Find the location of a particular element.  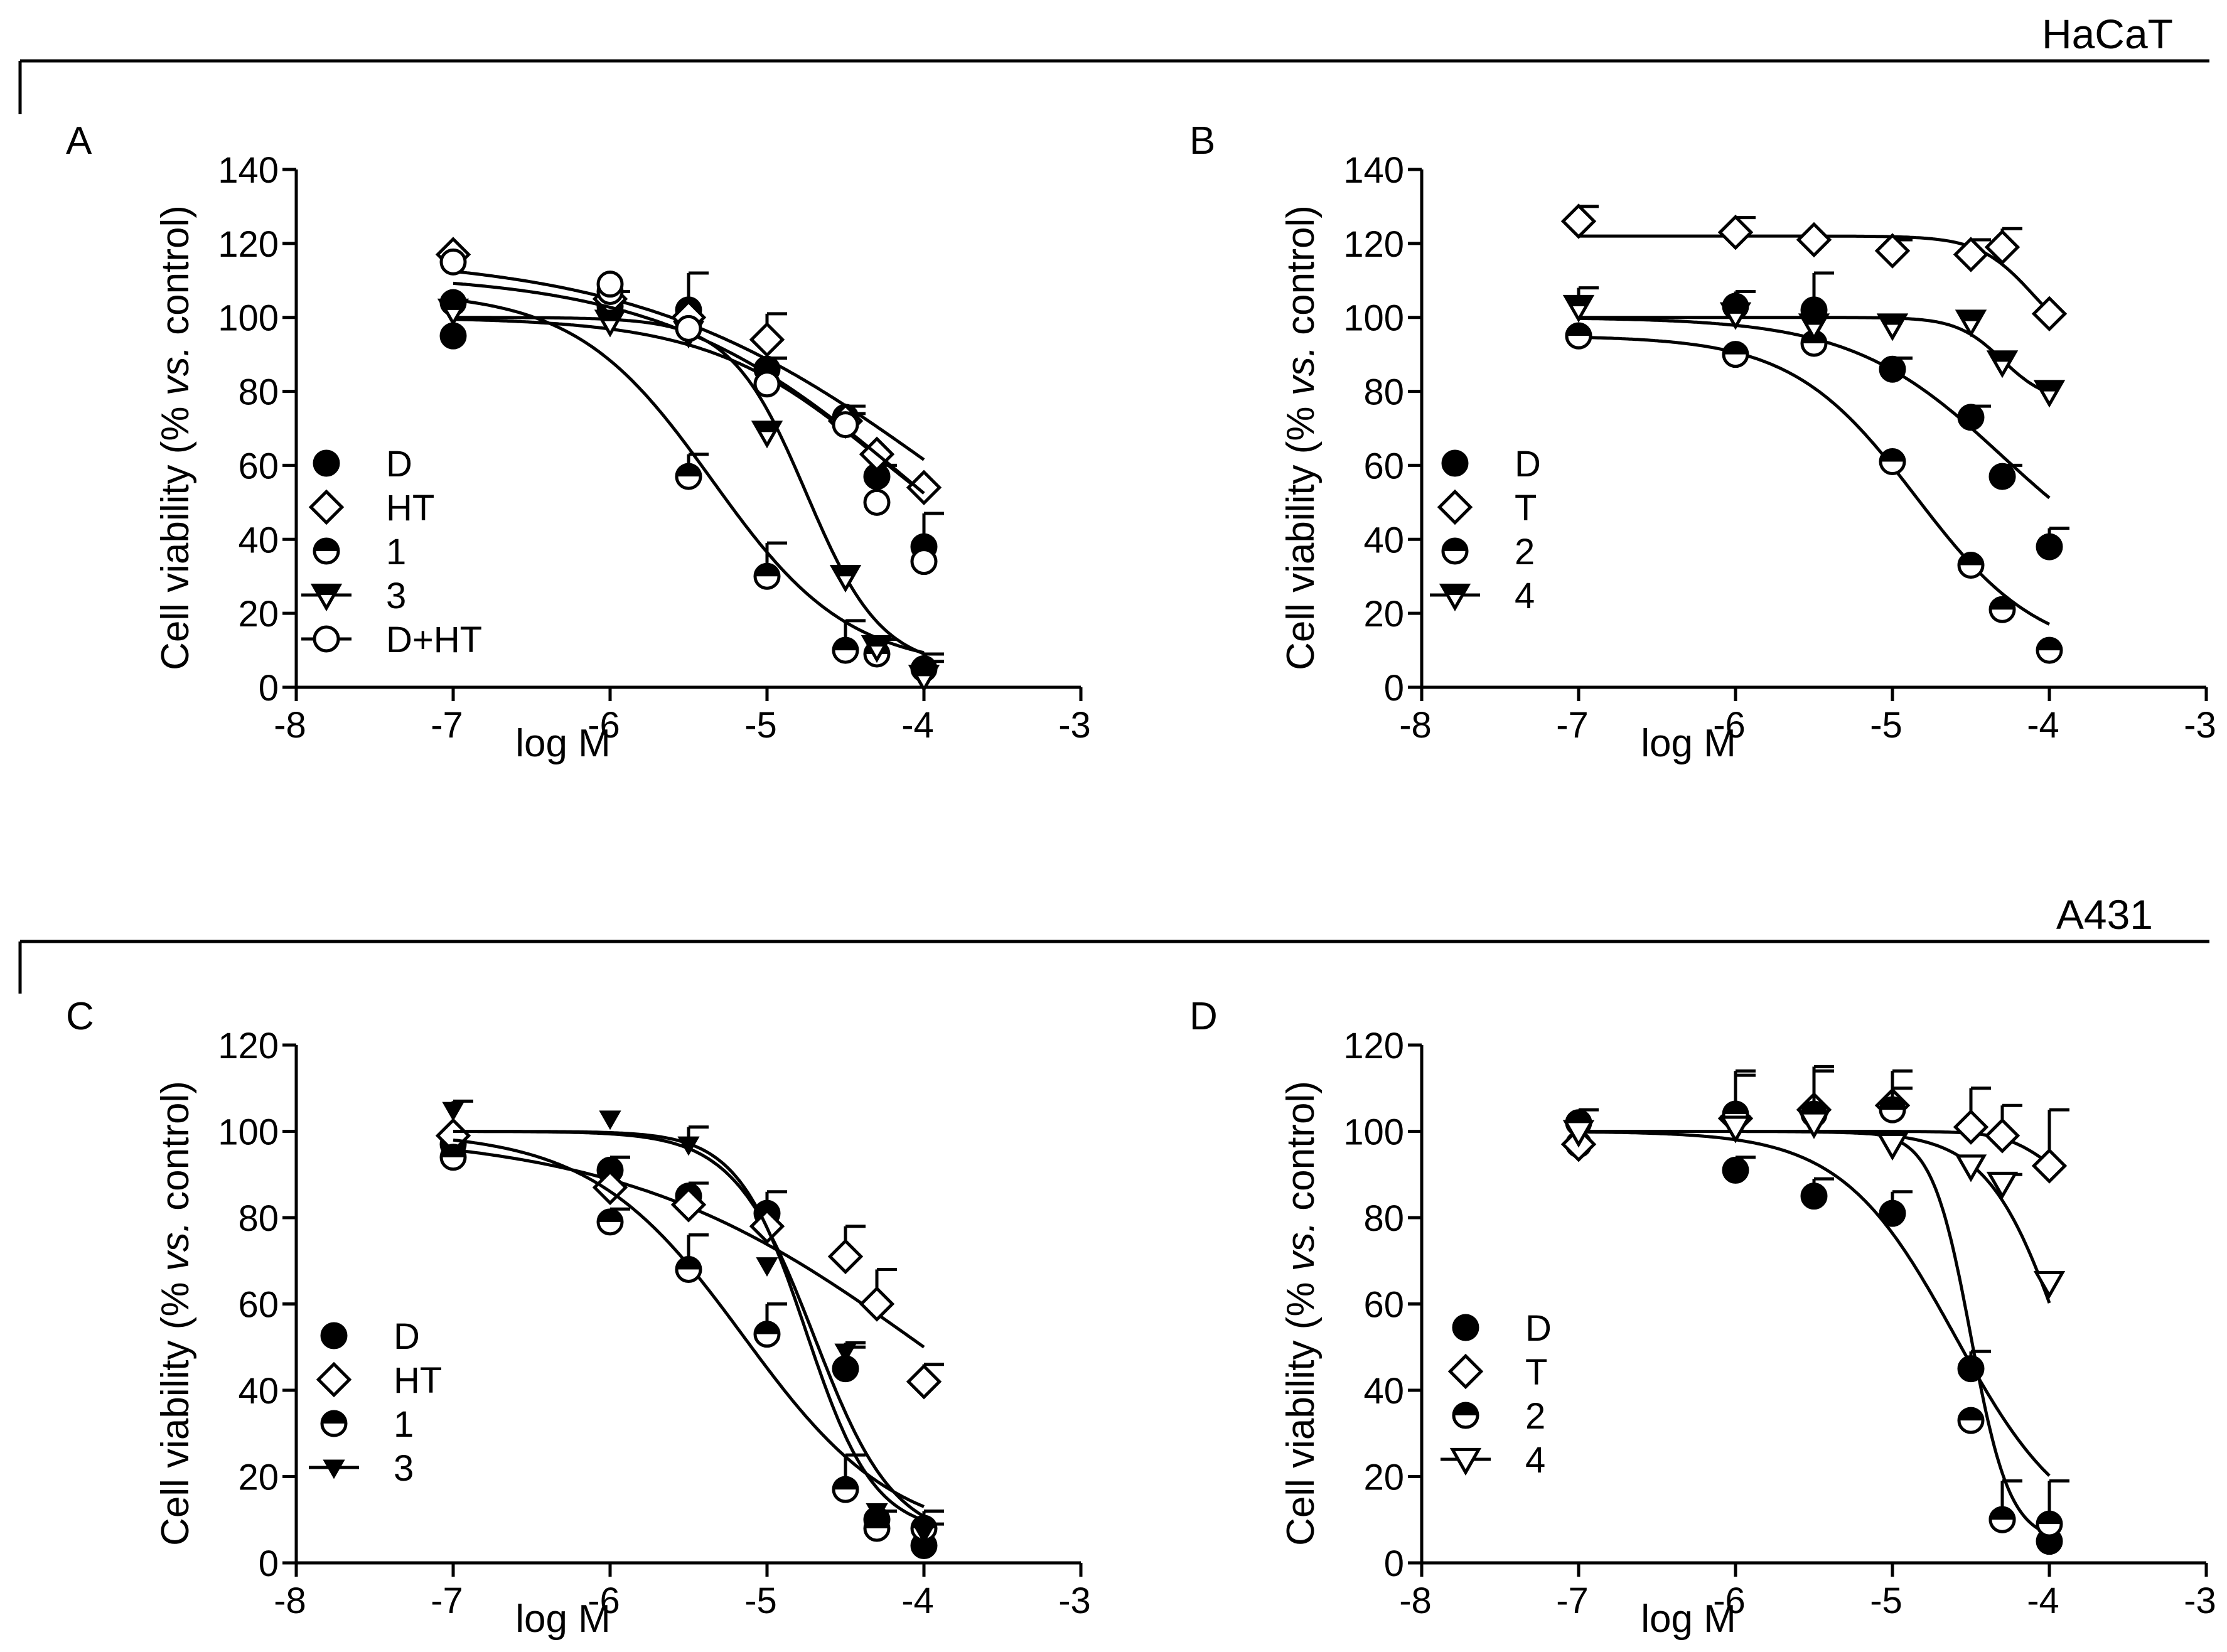

panel-b-y-tick-label: 80 is located at coordinates (1383, 392).